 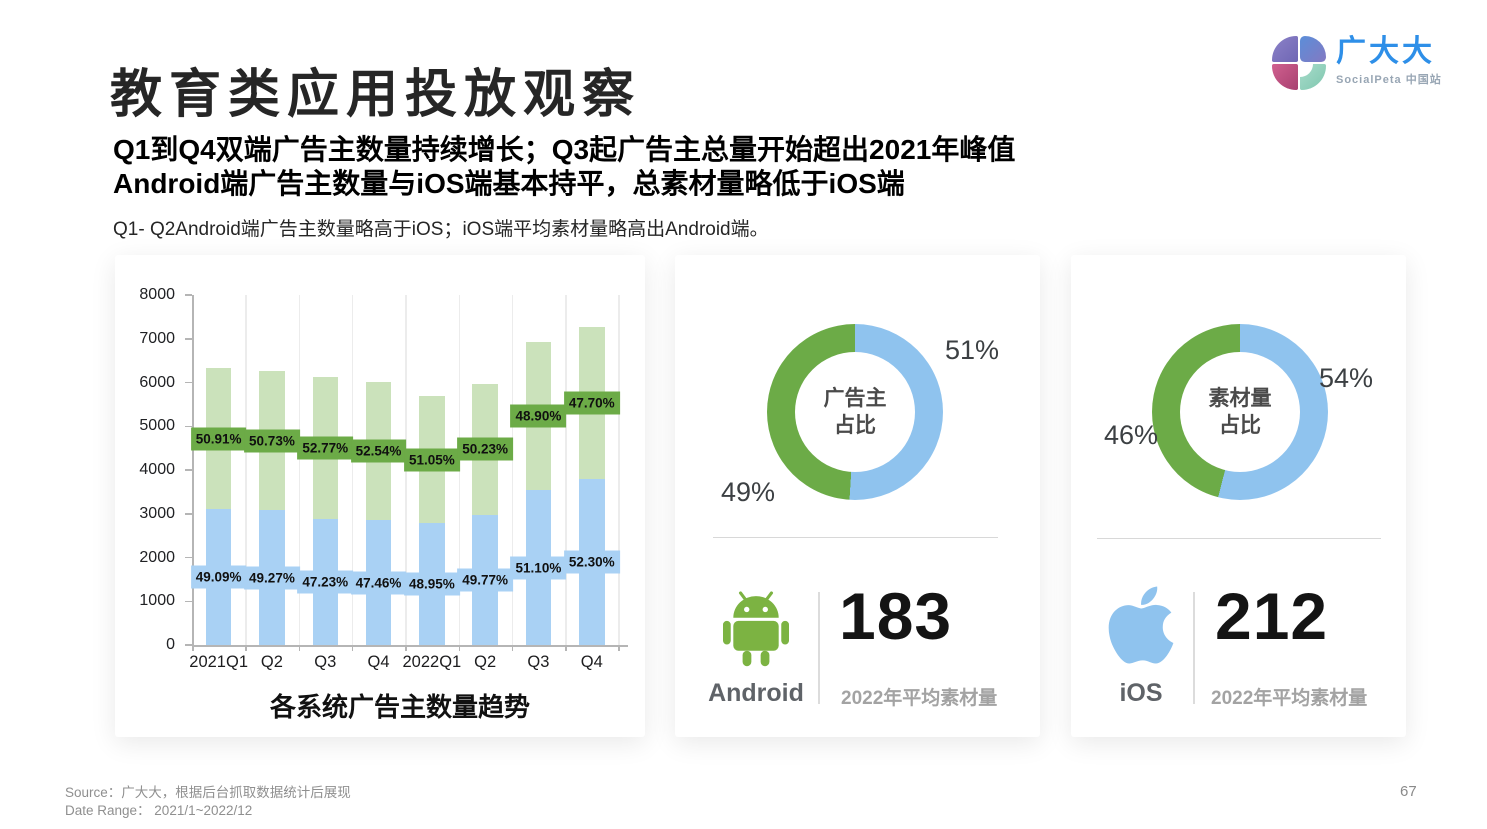 I want to click on metric-divider, so click(x=819, y=648).